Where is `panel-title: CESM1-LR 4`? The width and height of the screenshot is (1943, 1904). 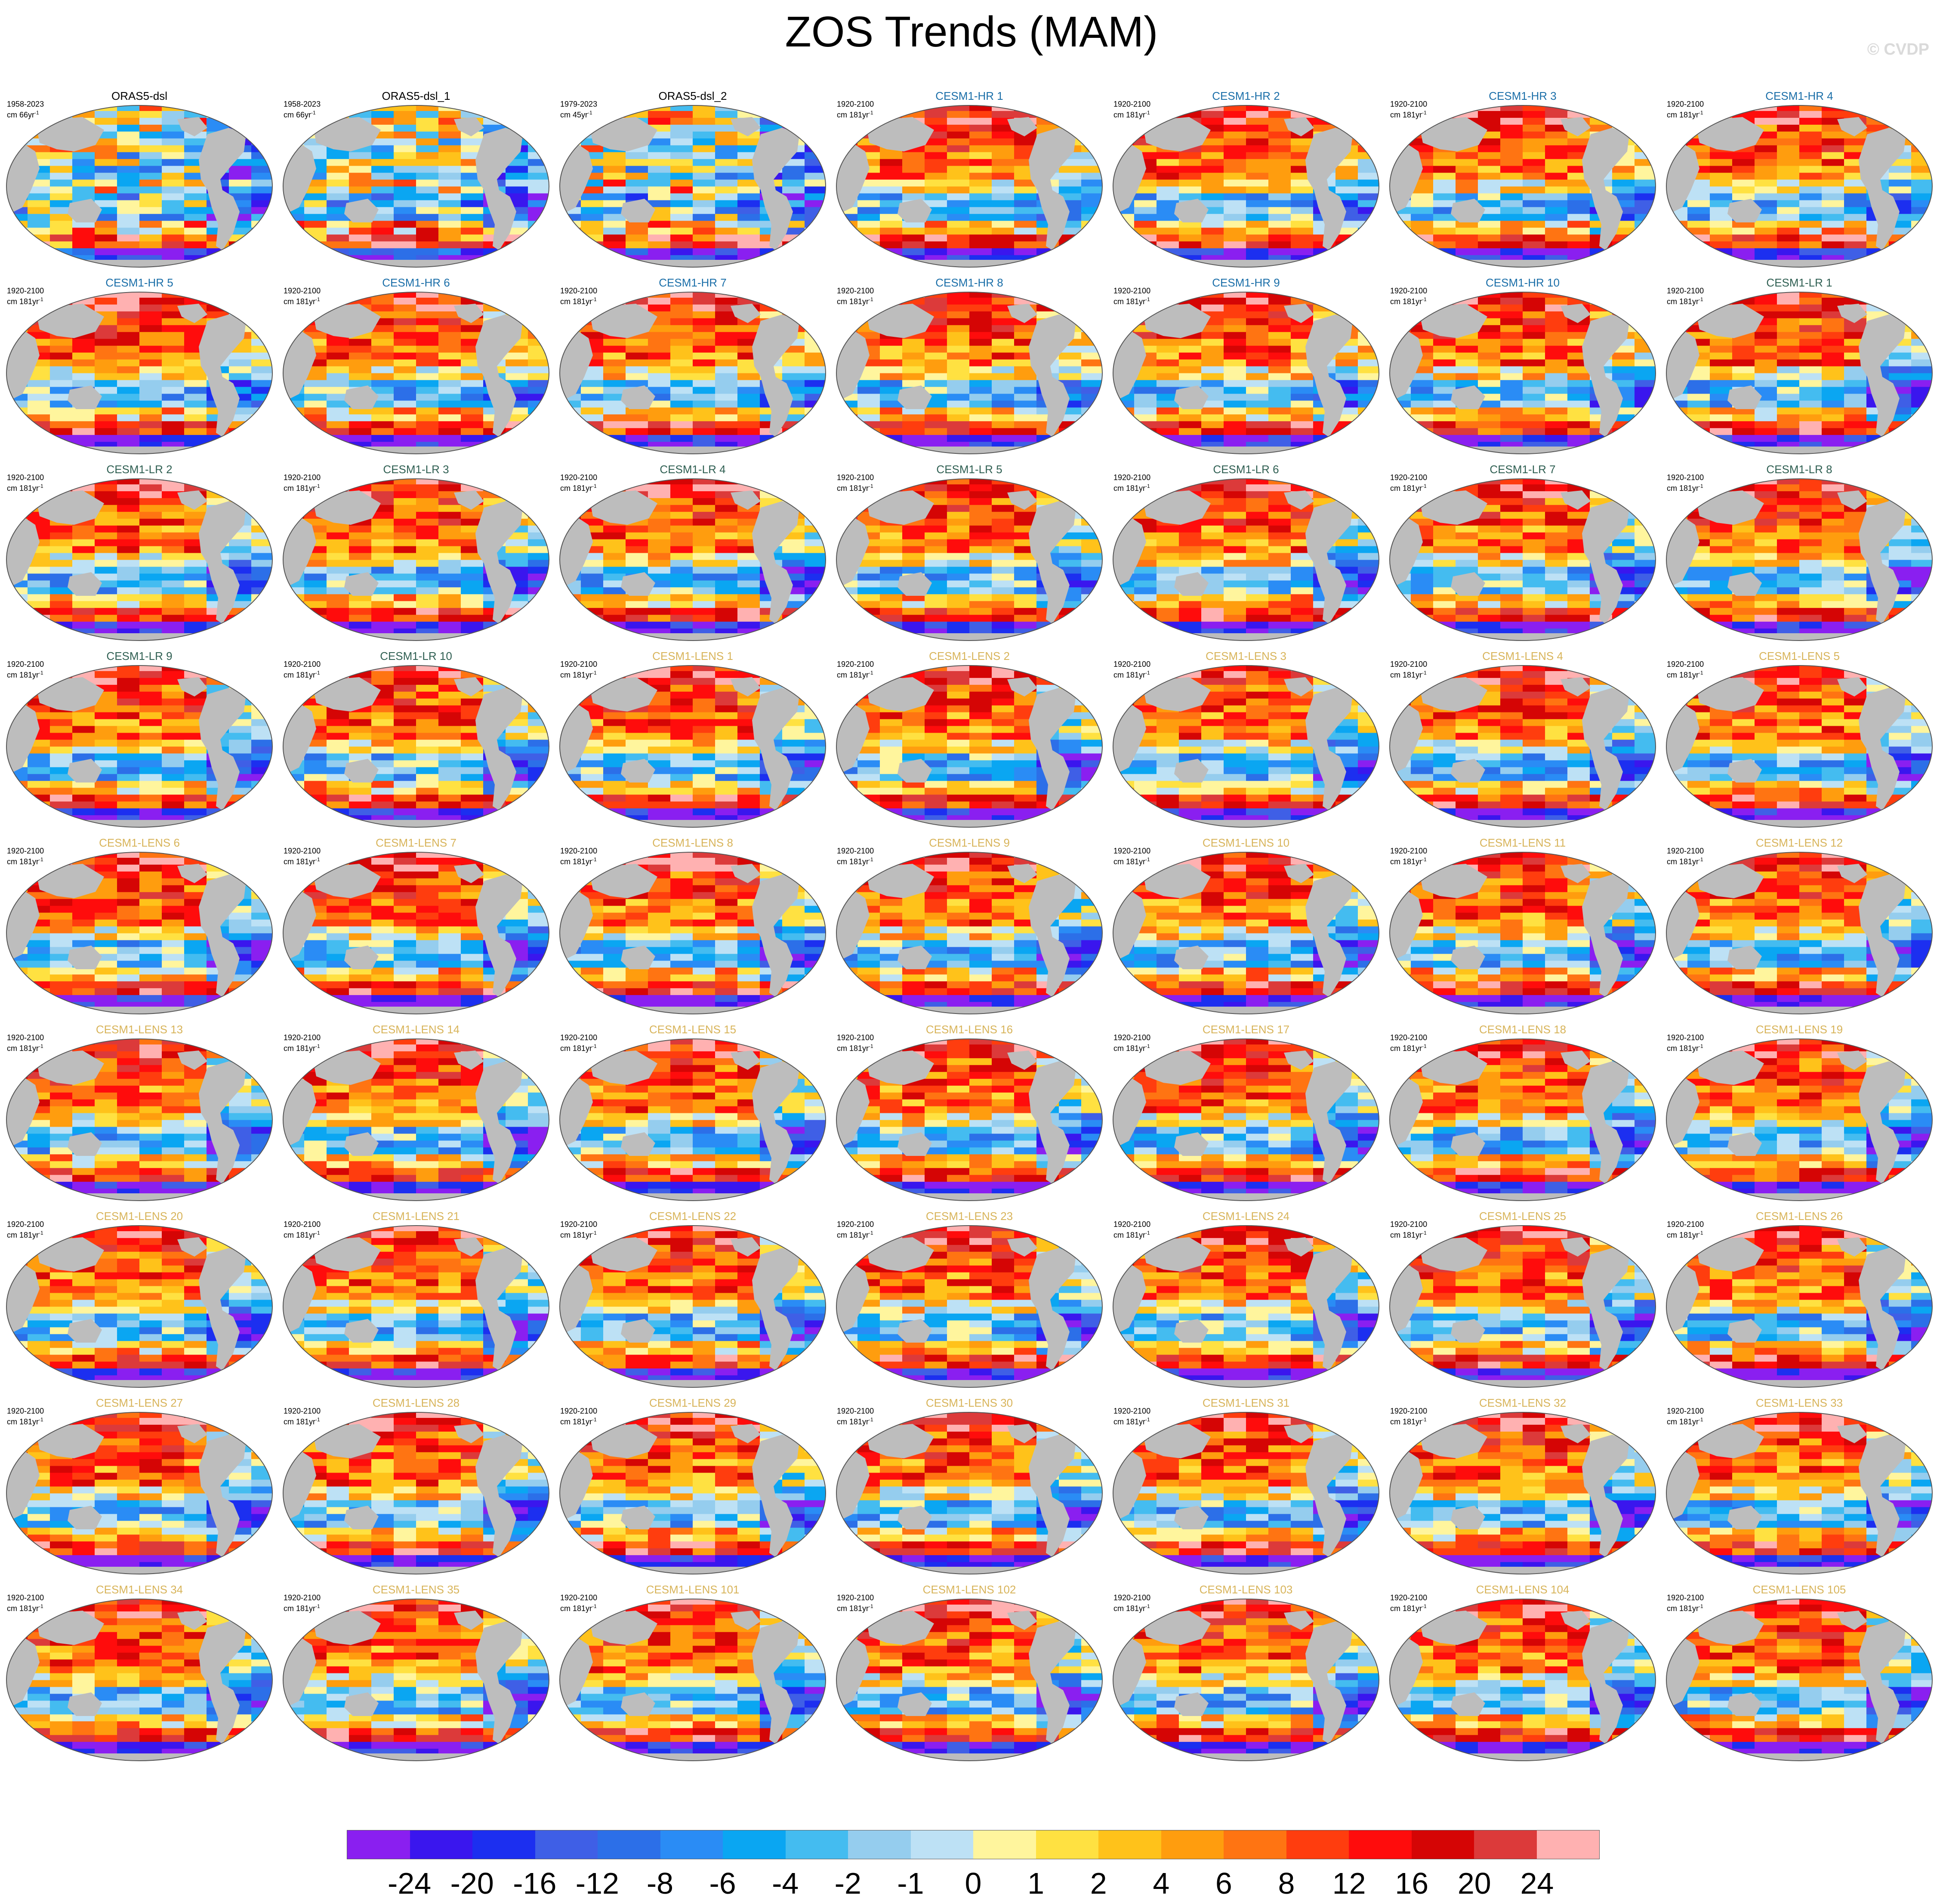 panel-title: CESM1-LR 4 is located at coordinates (693, 470).